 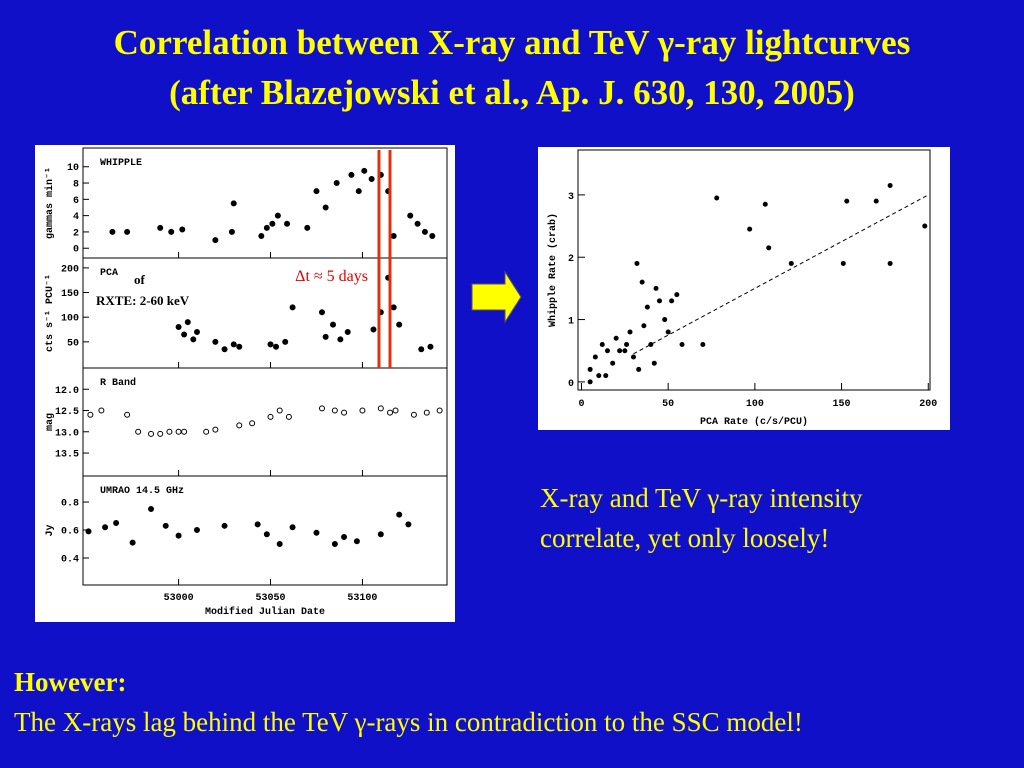 What do you see at coordinates (496, 297) in the screenshot?
I see `arrow` at bounding box center [496, 297].